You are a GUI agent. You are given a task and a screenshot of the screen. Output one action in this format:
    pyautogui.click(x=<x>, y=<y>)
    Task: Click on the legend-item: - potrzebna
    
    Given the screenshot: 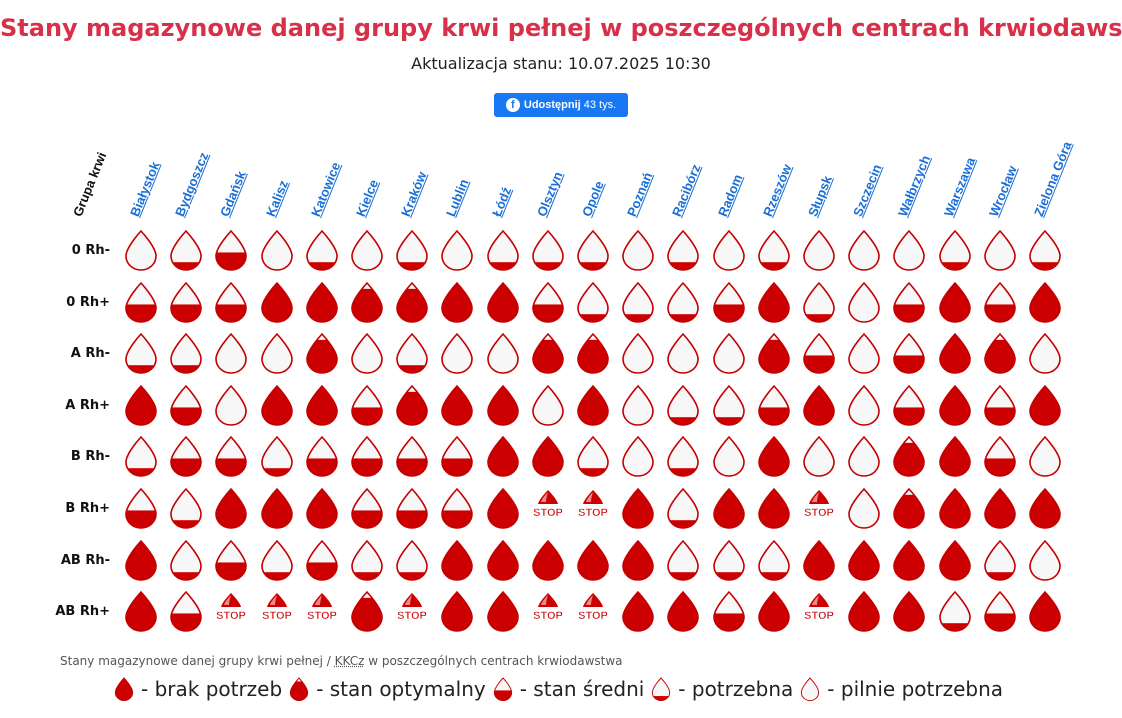 What is the action you would take?
    pyautogui.click(x=721, y=689)
    